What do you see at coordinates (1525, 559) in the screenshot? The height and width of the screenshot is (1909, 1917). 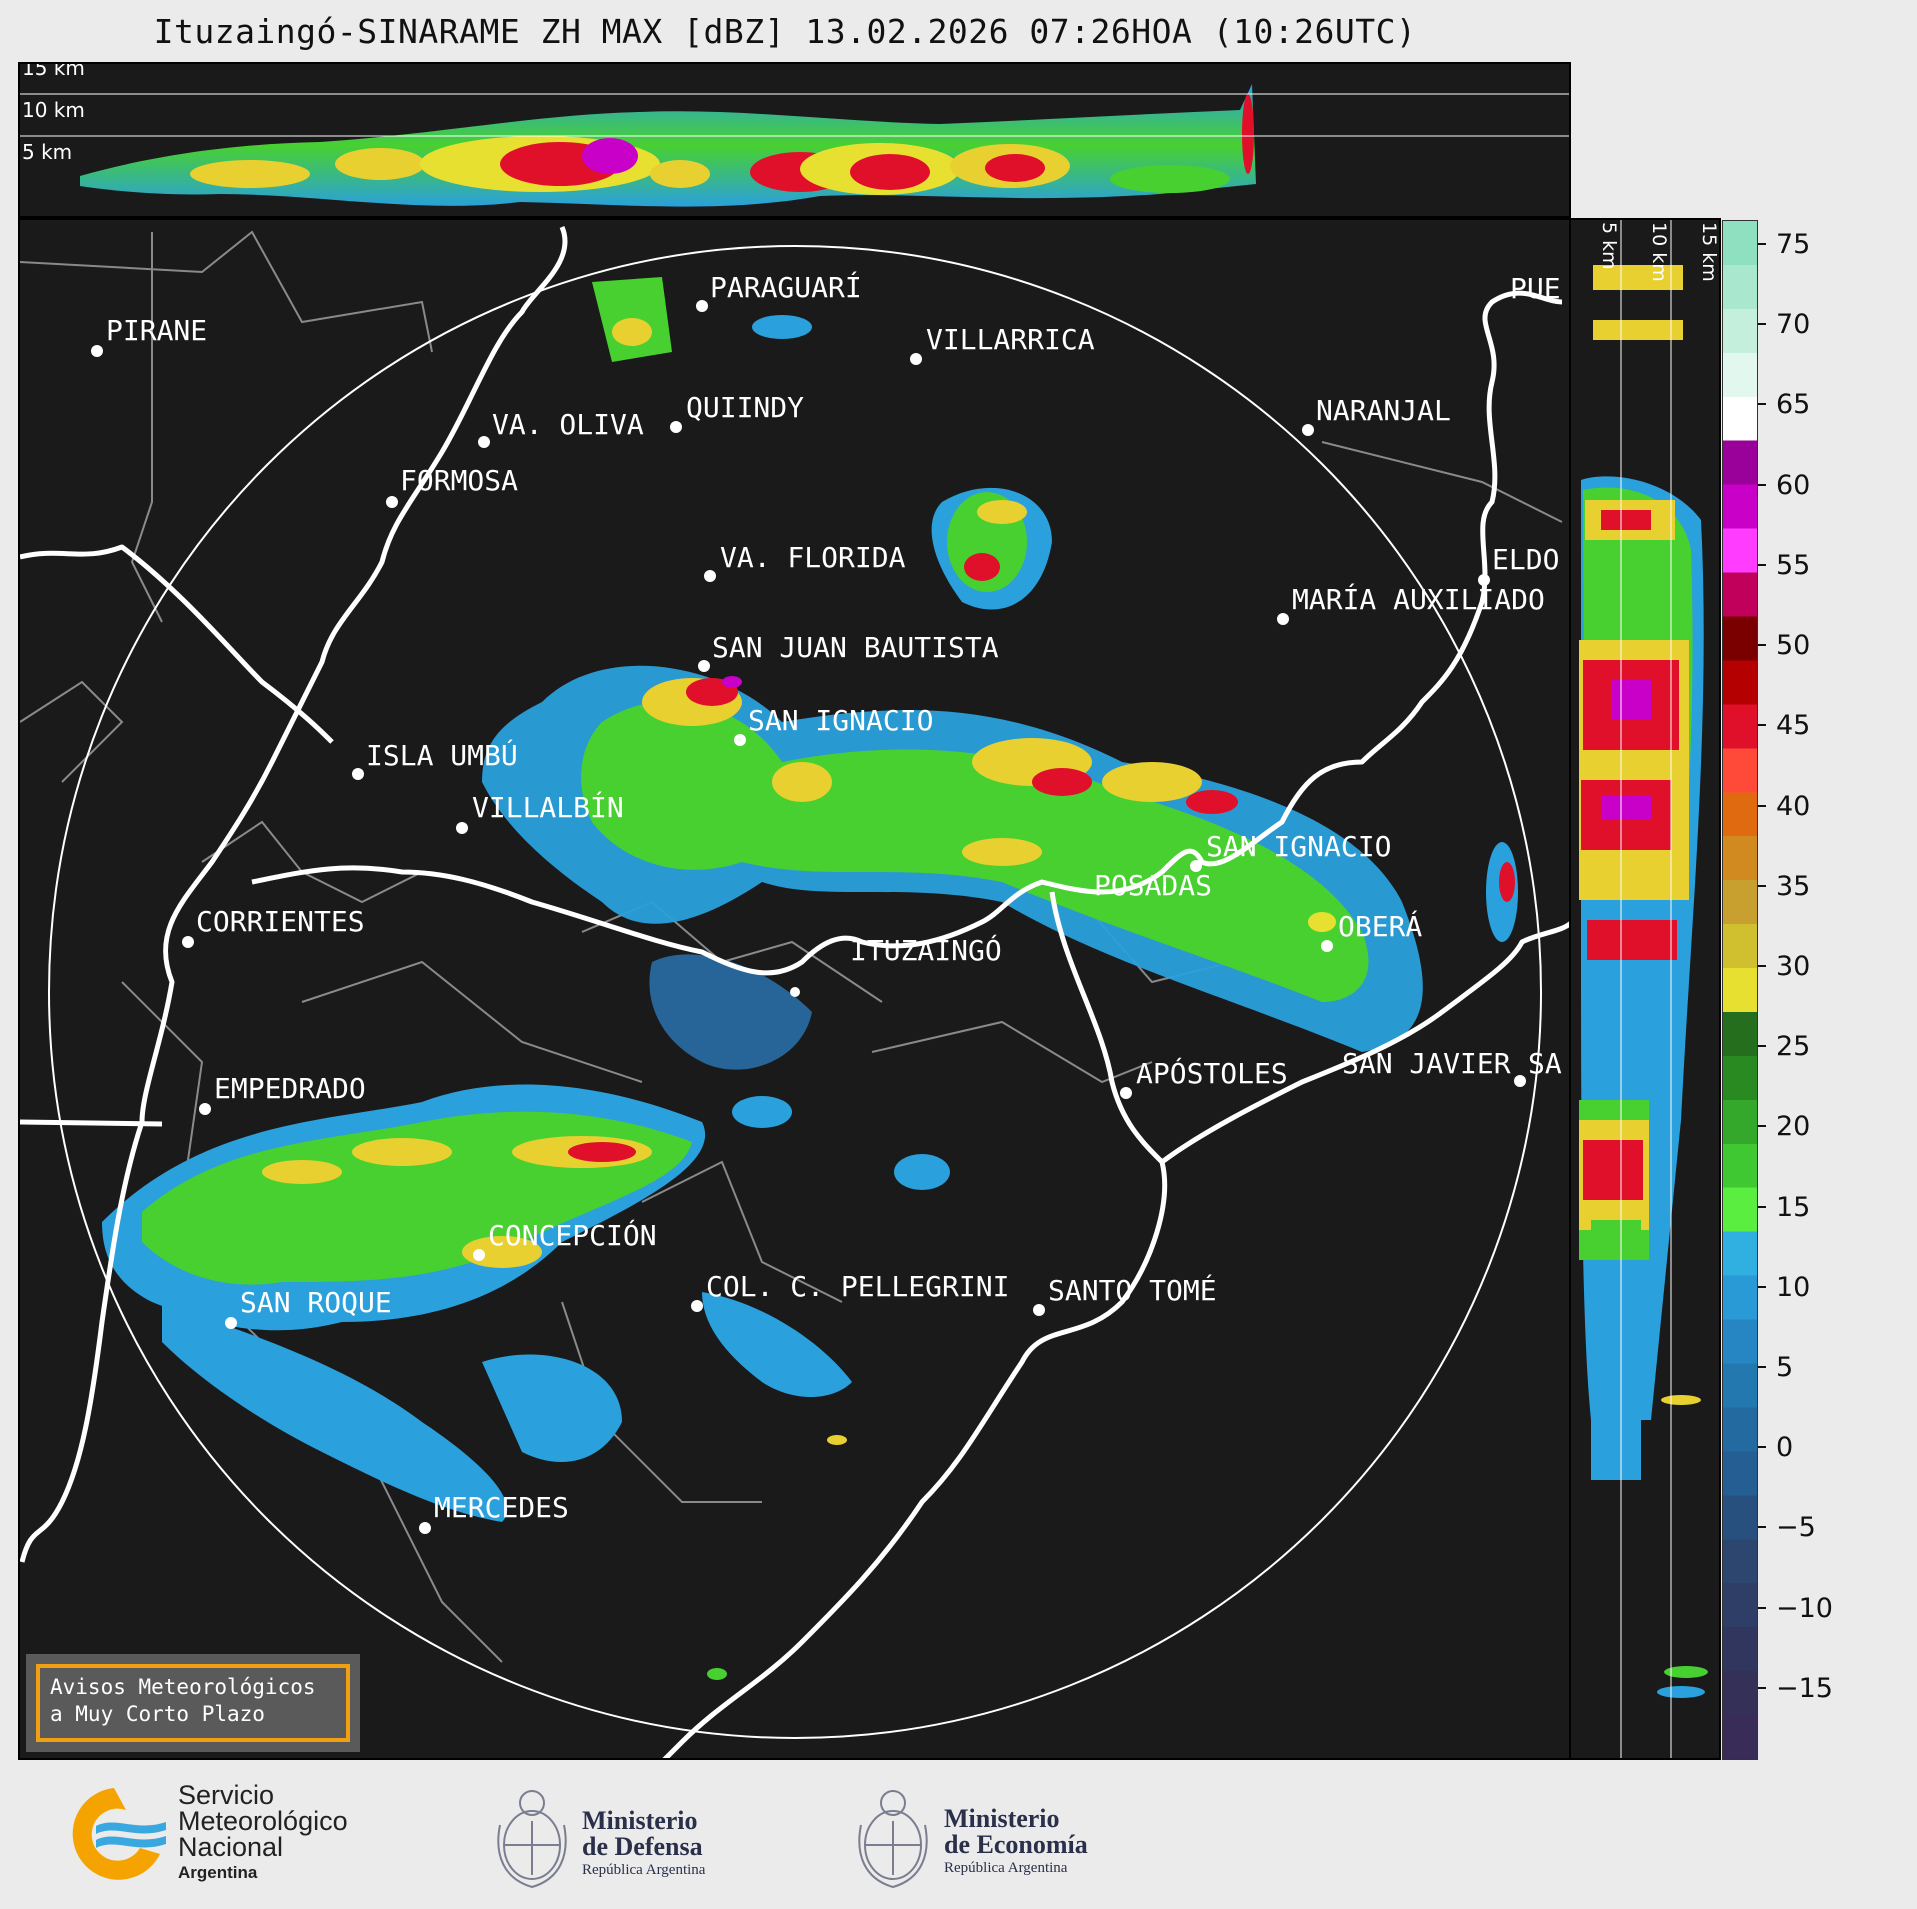 I see `city-label: ELDO` at bounding box center [1525, 559].